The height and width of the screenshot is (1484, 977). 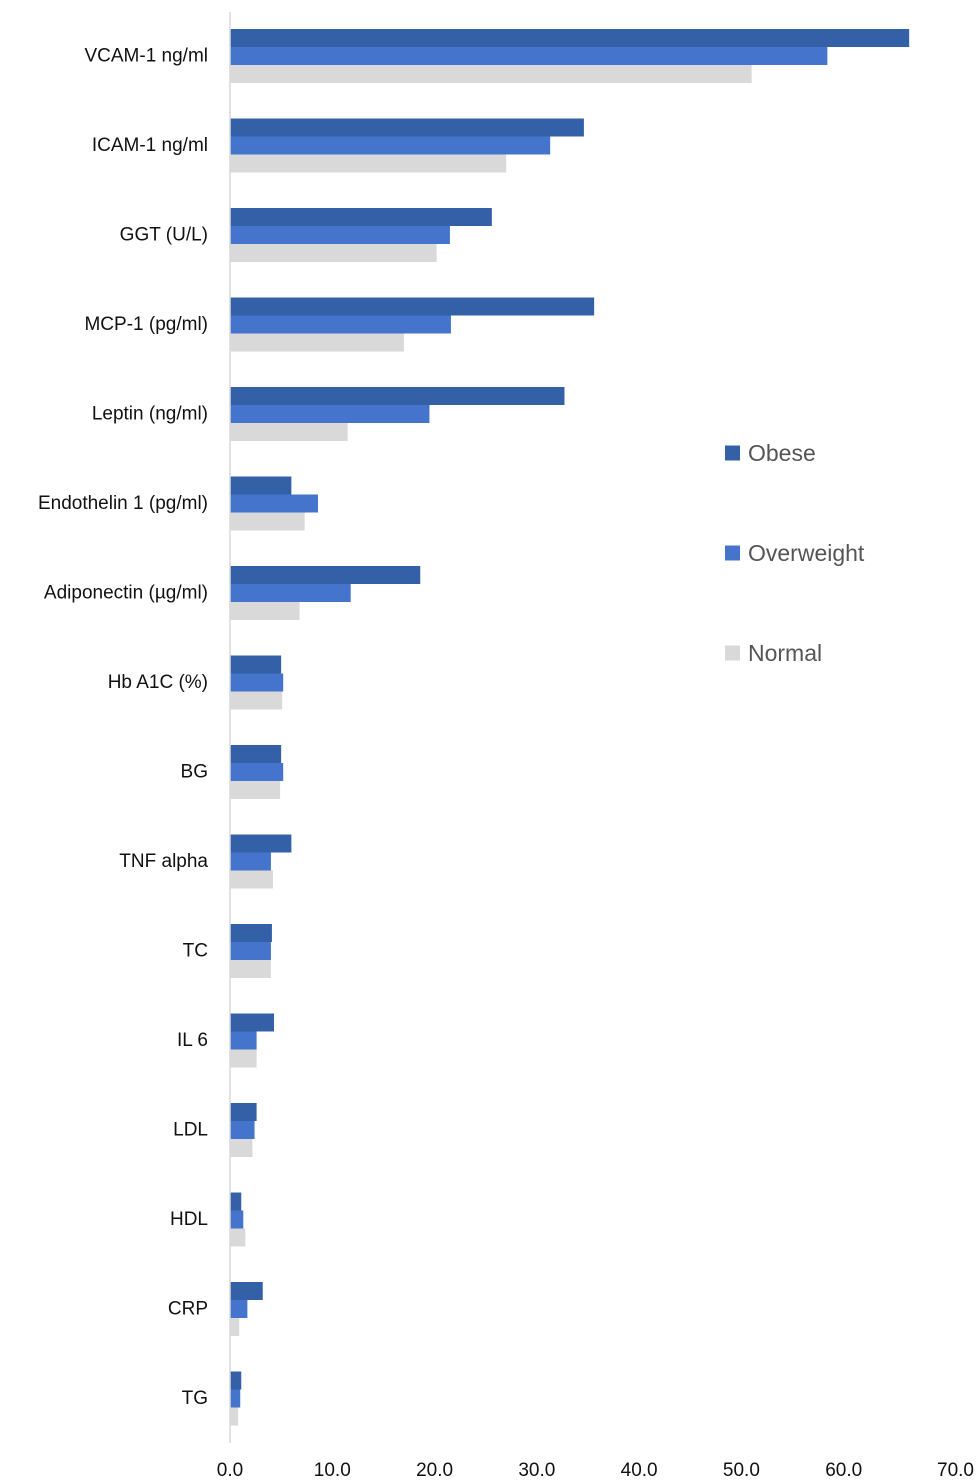 I want to click on bar-obese-hdl, so click(x=236, y=1201).